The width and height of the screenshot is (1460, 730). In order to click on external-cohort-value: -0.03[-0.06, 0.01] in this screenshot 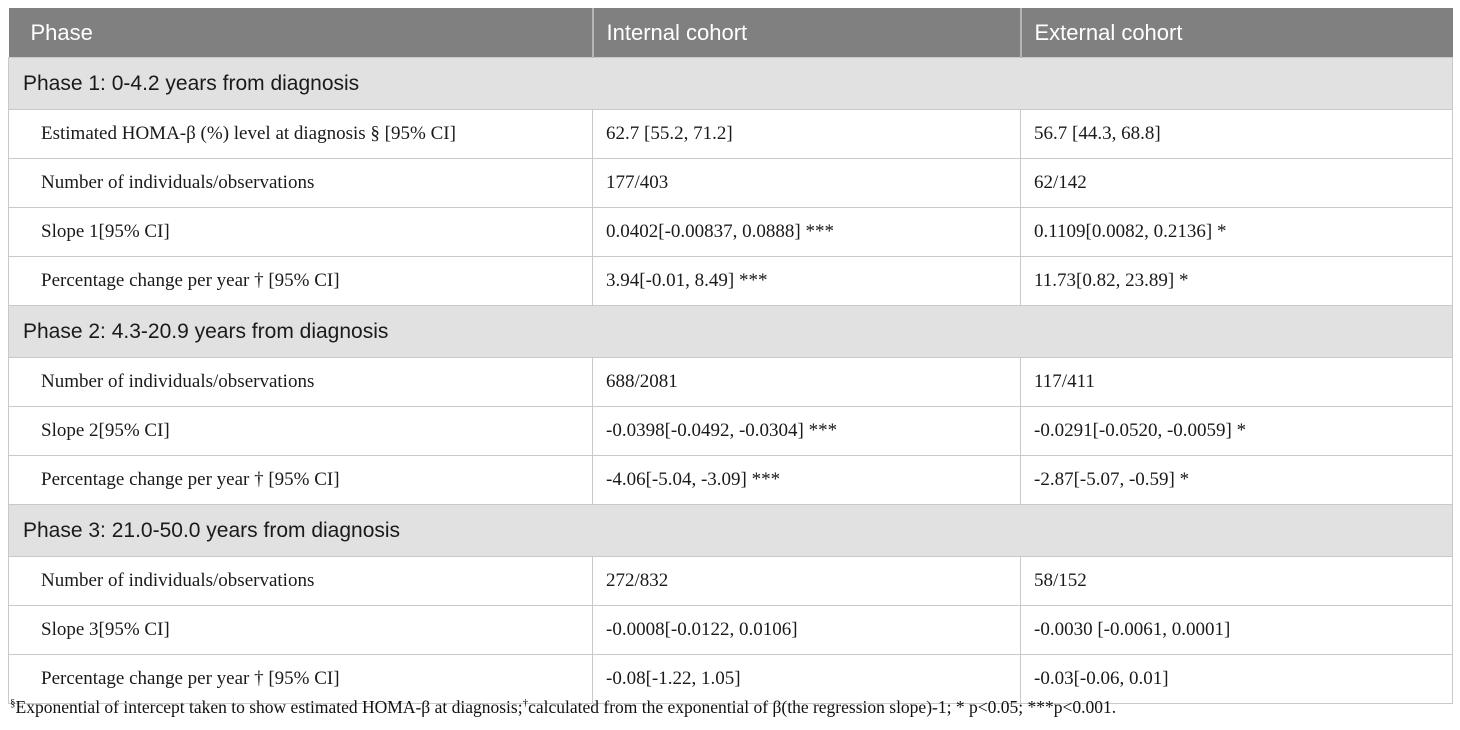, I will do `click(1236, 679)`.